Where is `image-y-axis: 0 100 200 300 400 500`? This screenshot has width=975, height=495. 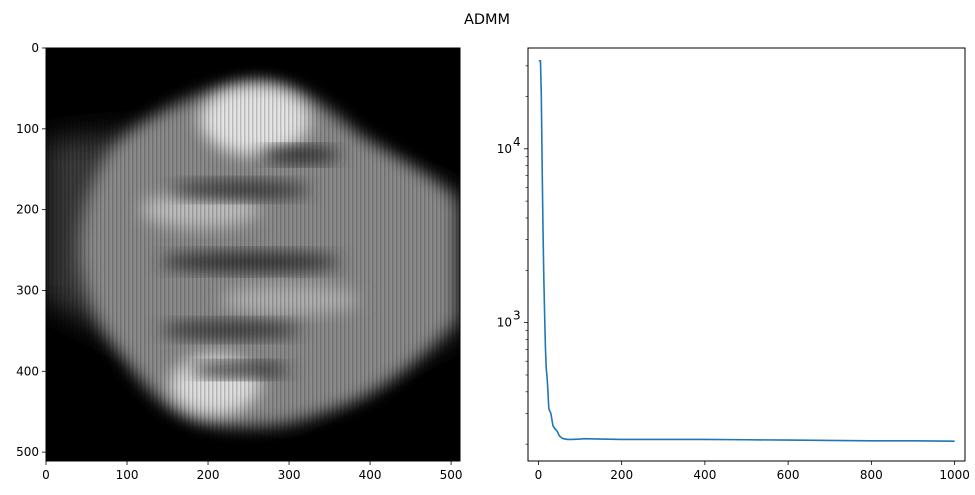
image-y-axis: 0 100 200 300 400 500 is located at coordinates (31, 250).